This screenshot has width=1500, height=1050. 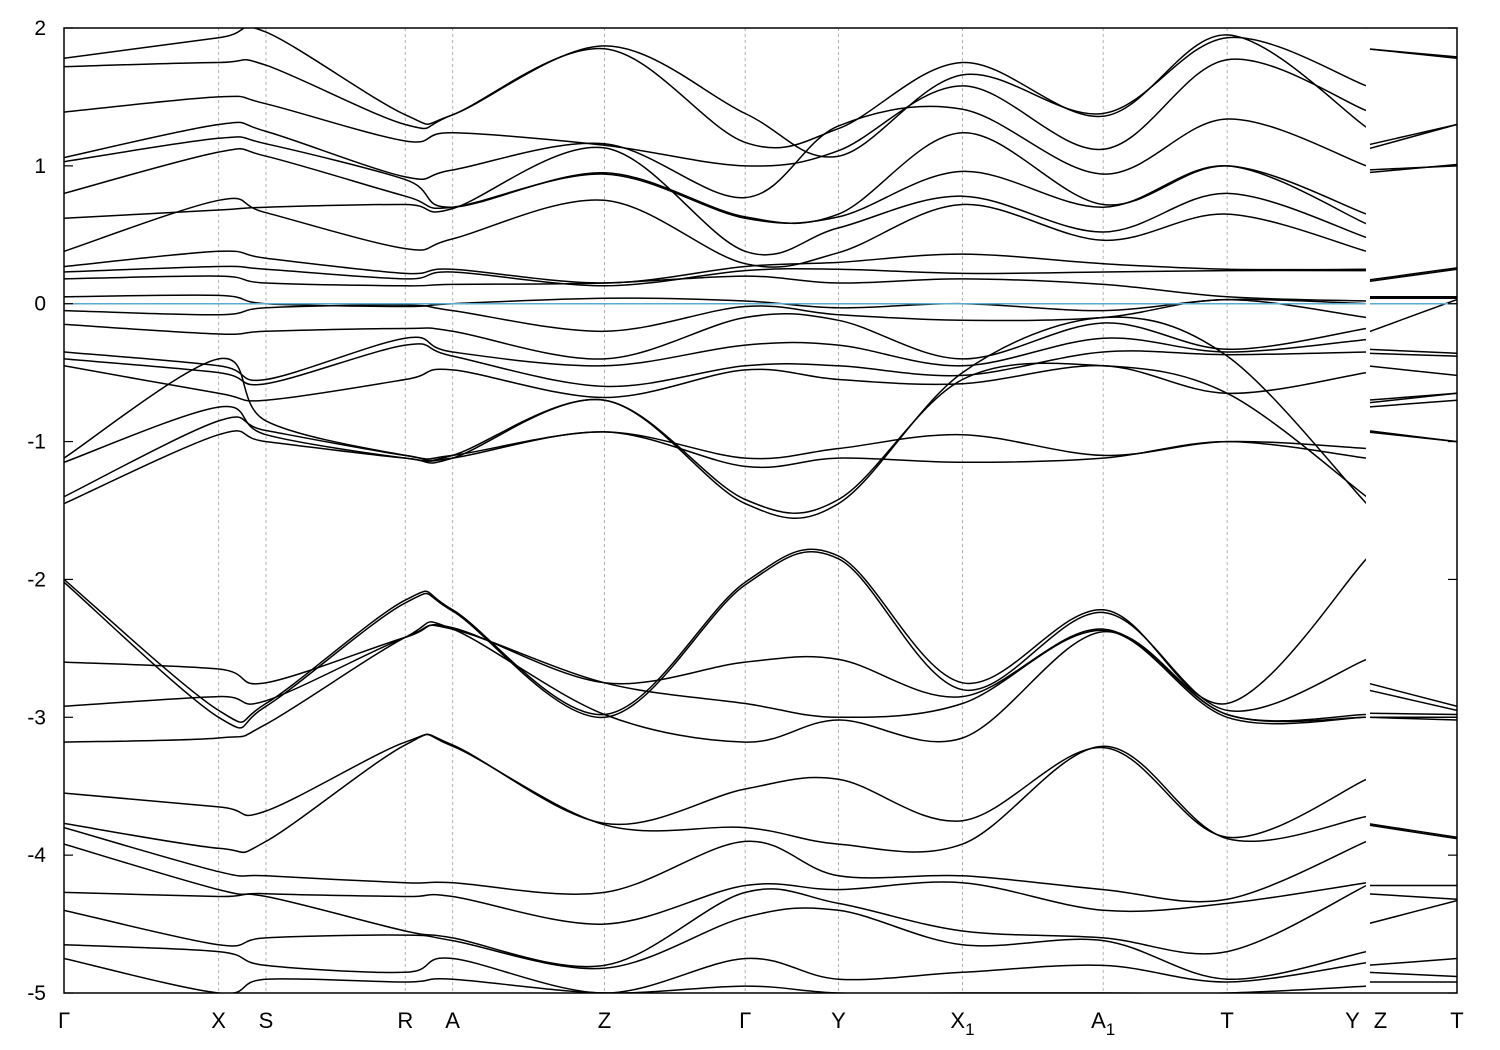 I want to click on y-tick-label: -5, so click(x=36, y=993).